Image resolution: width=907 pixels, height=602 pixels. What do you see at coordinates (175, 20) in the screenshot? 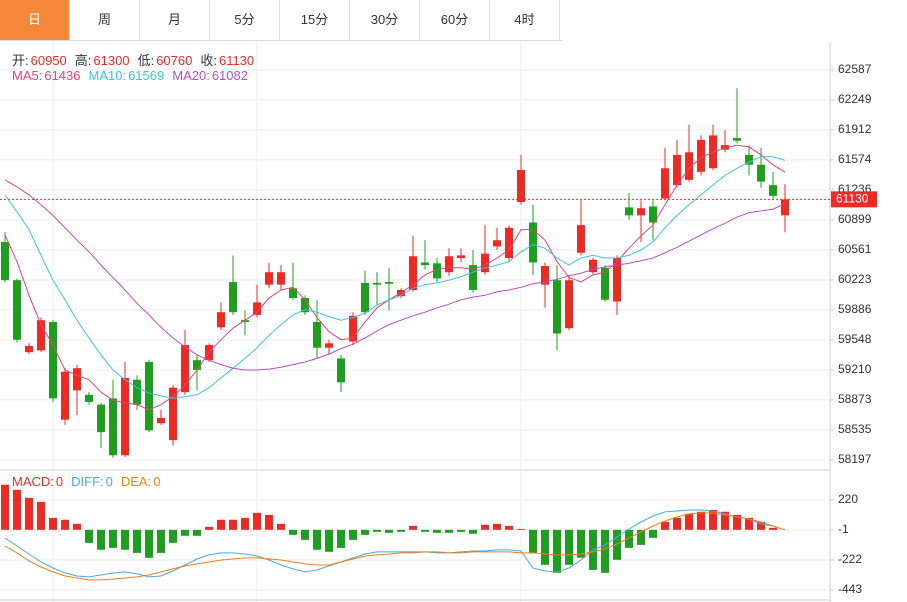
I see `period-tab: 月` at bounding box center [175, 20].